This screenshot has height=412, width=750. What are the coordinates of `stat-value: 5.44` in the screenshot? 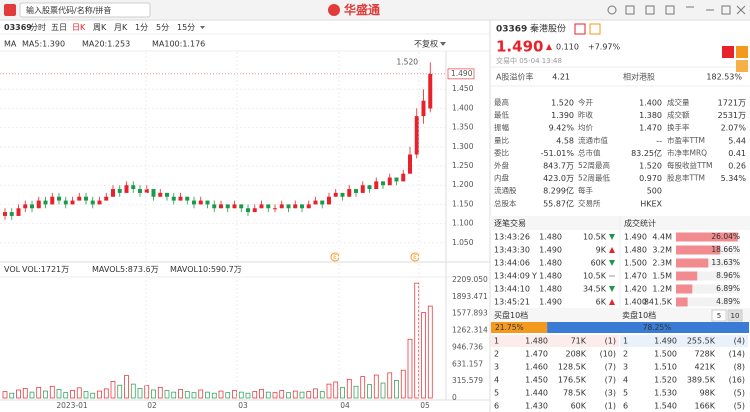 It's located at (737, 140).